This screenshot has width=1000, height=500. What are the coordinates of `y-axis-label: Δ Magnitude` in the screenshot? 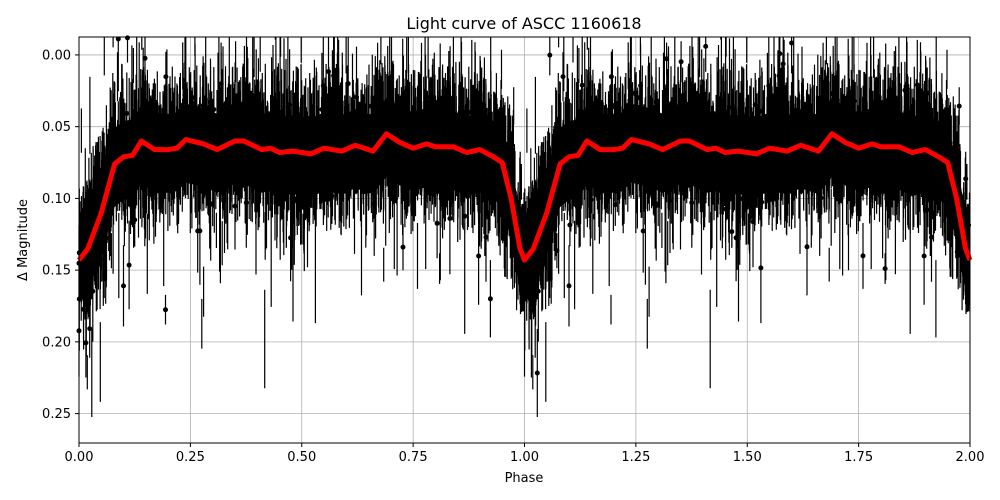 It's located at (23, 240).